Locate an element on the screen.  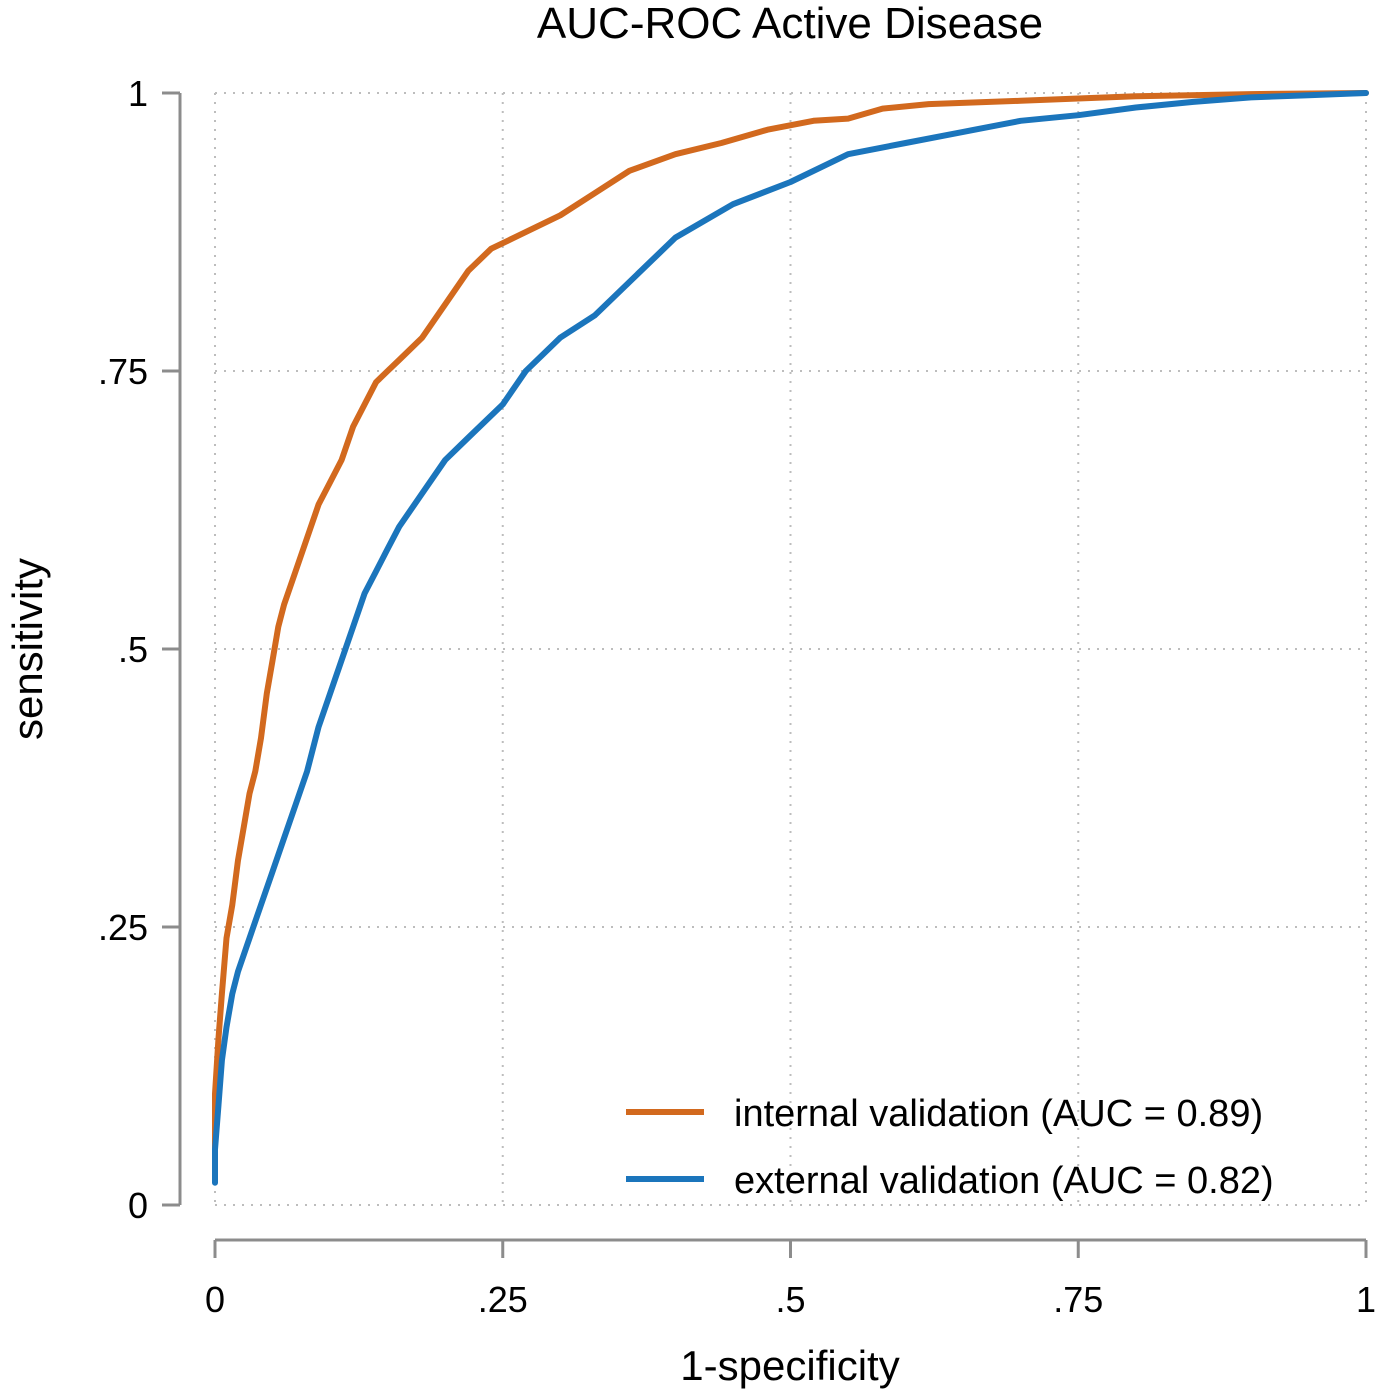
y-ticks: 0 .25 .5 .75 1 is located at coordinates (139, 649).